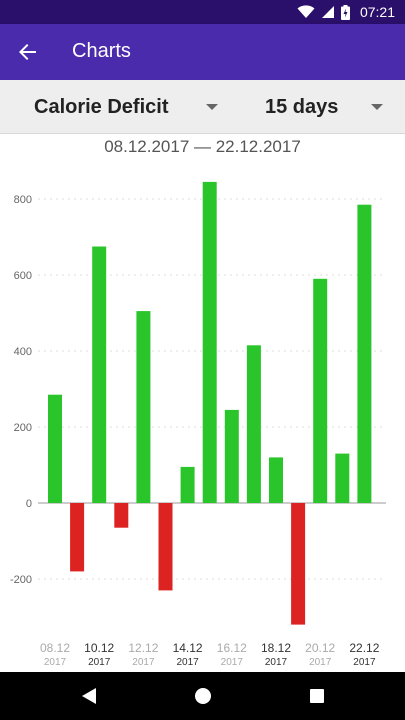 This screenshot has width=405, height=720. What do you see at coordinates (21, 580) in the screenshot?
I see `y-tick-label: -200` at bounding box center [21, 580].